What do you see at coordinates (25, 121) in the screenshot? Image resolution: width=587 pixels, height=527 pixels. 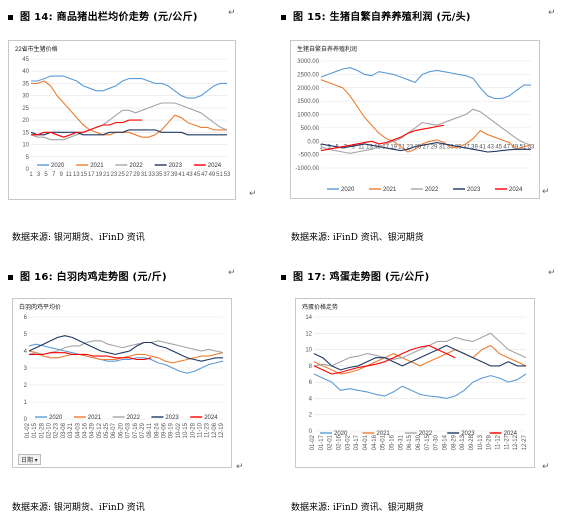 I see `y-tick-label: 20` at bounding box center [25, 121].